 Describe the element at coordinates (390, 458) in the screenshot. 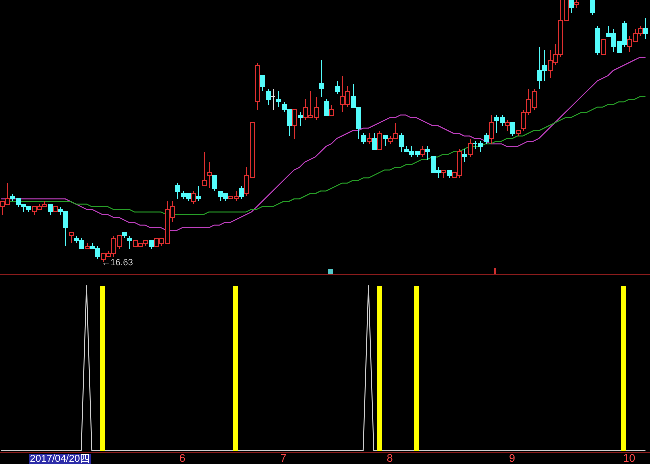

I see `x-tick-label: 8` at that location.